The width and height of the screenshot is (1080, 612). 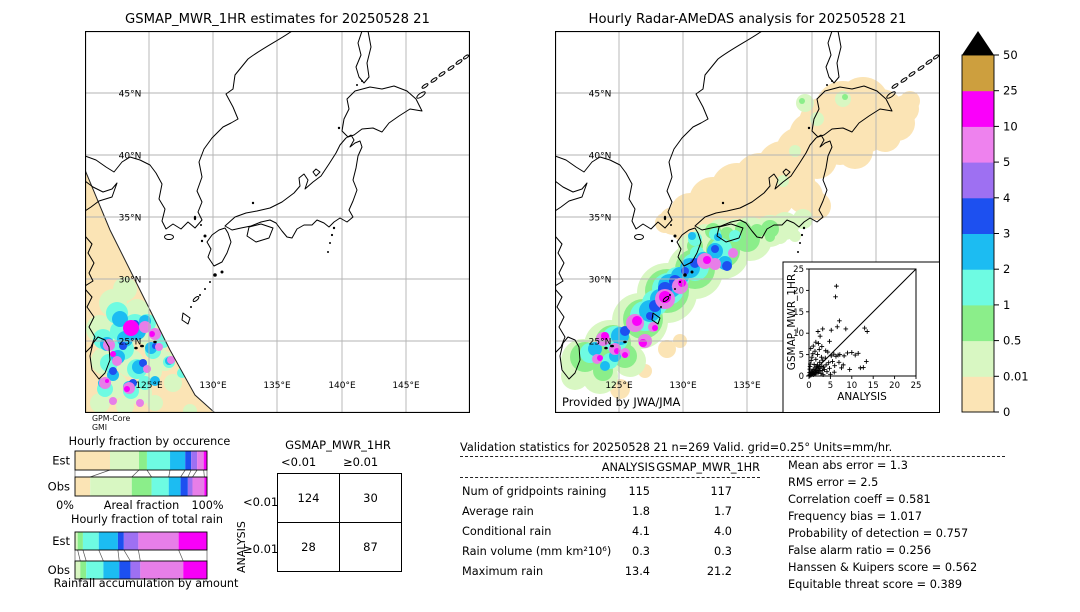 What do you see at coordinates (1010, 91) in the screenshot?
I see `colorbar-tick-label: 25` at bounding box center [1010, 91].